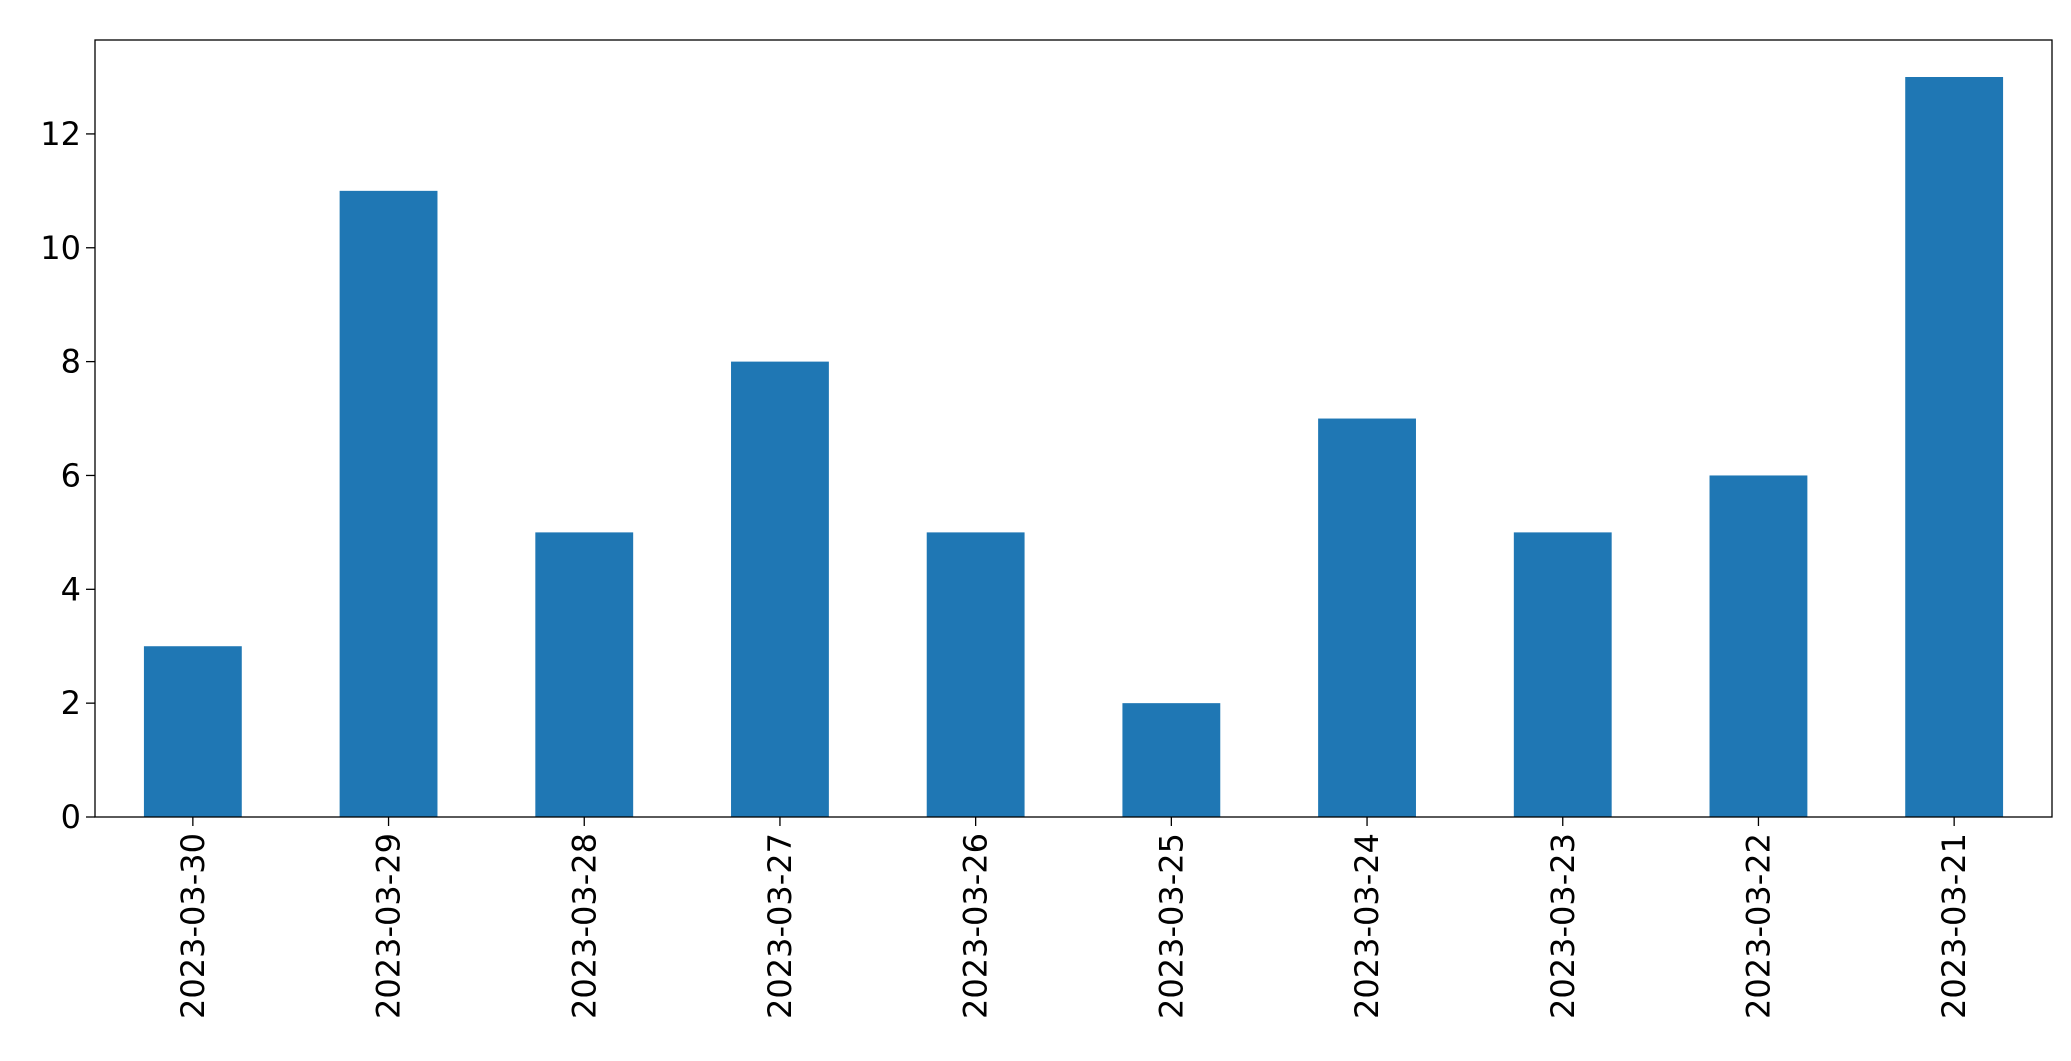 Image resolution: width=2071 pixels, height=1061 pixels. What do you see at coordinates (193, 926) in the screenshot?
I see `x-tick-label: 2023-03-30` at bounding box center [193, 926].